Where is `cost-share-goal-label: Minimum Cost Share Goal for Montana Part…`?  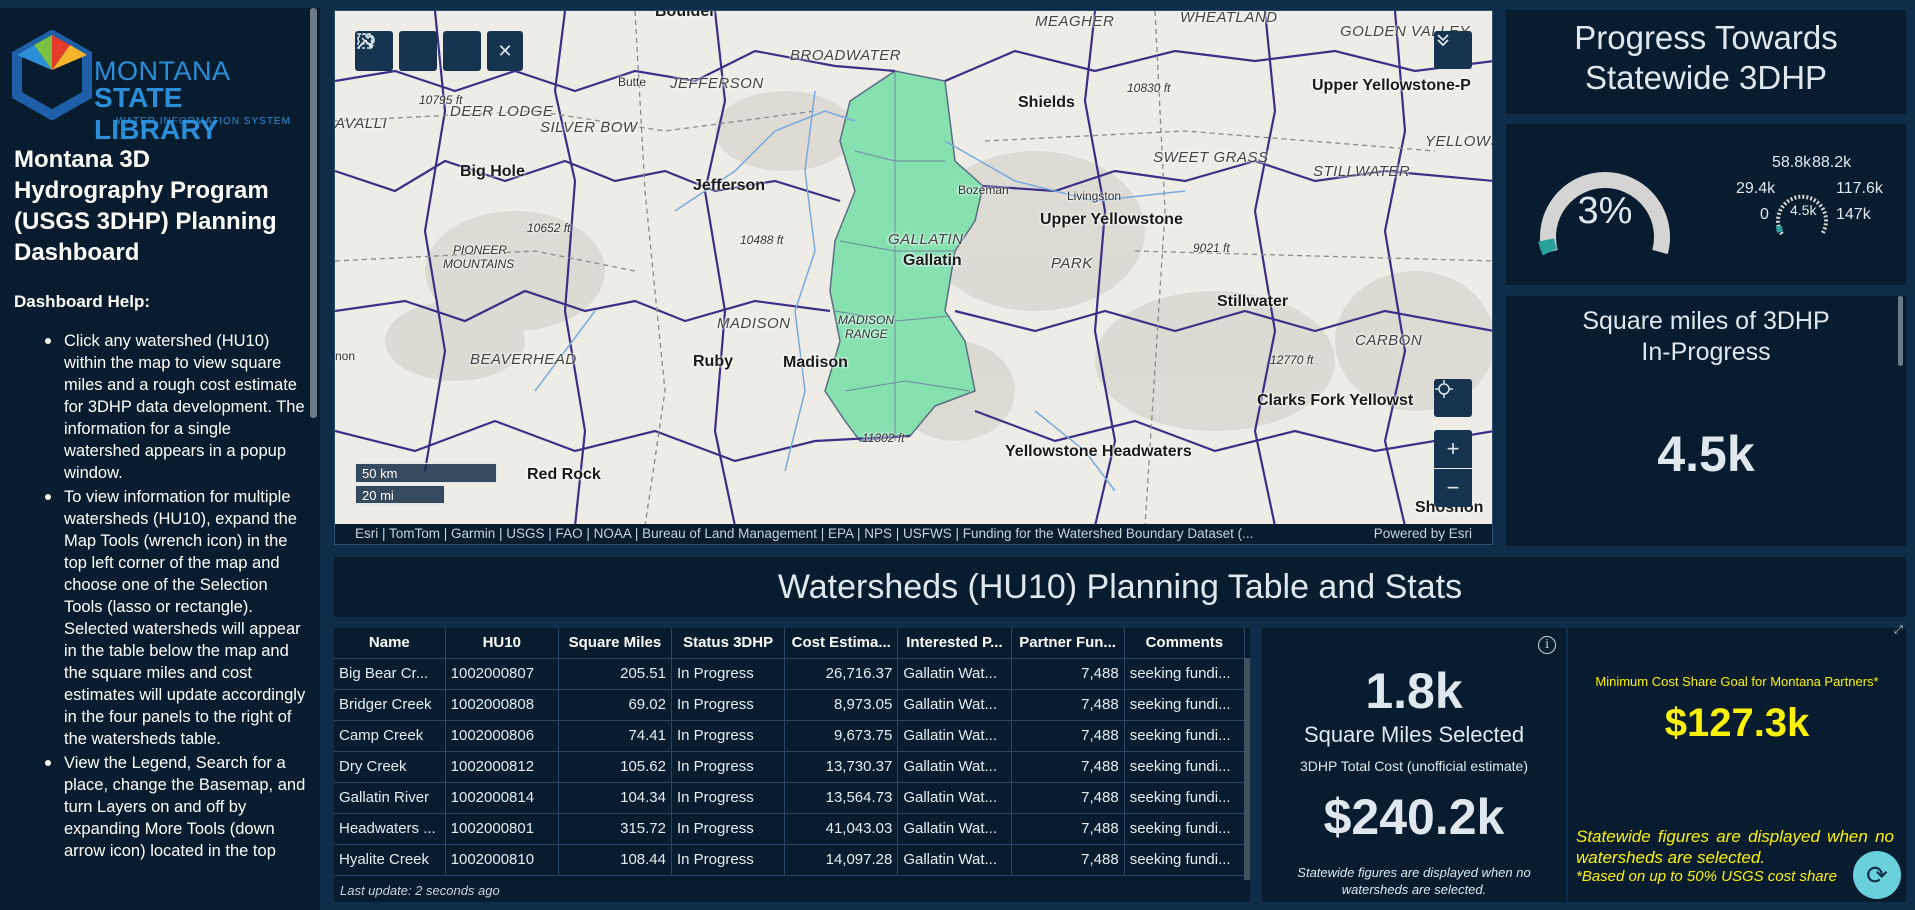
cost-share-goal-label: Minimum Cost Share Goal for Montana Part… is located at coordinates (1737, 681).